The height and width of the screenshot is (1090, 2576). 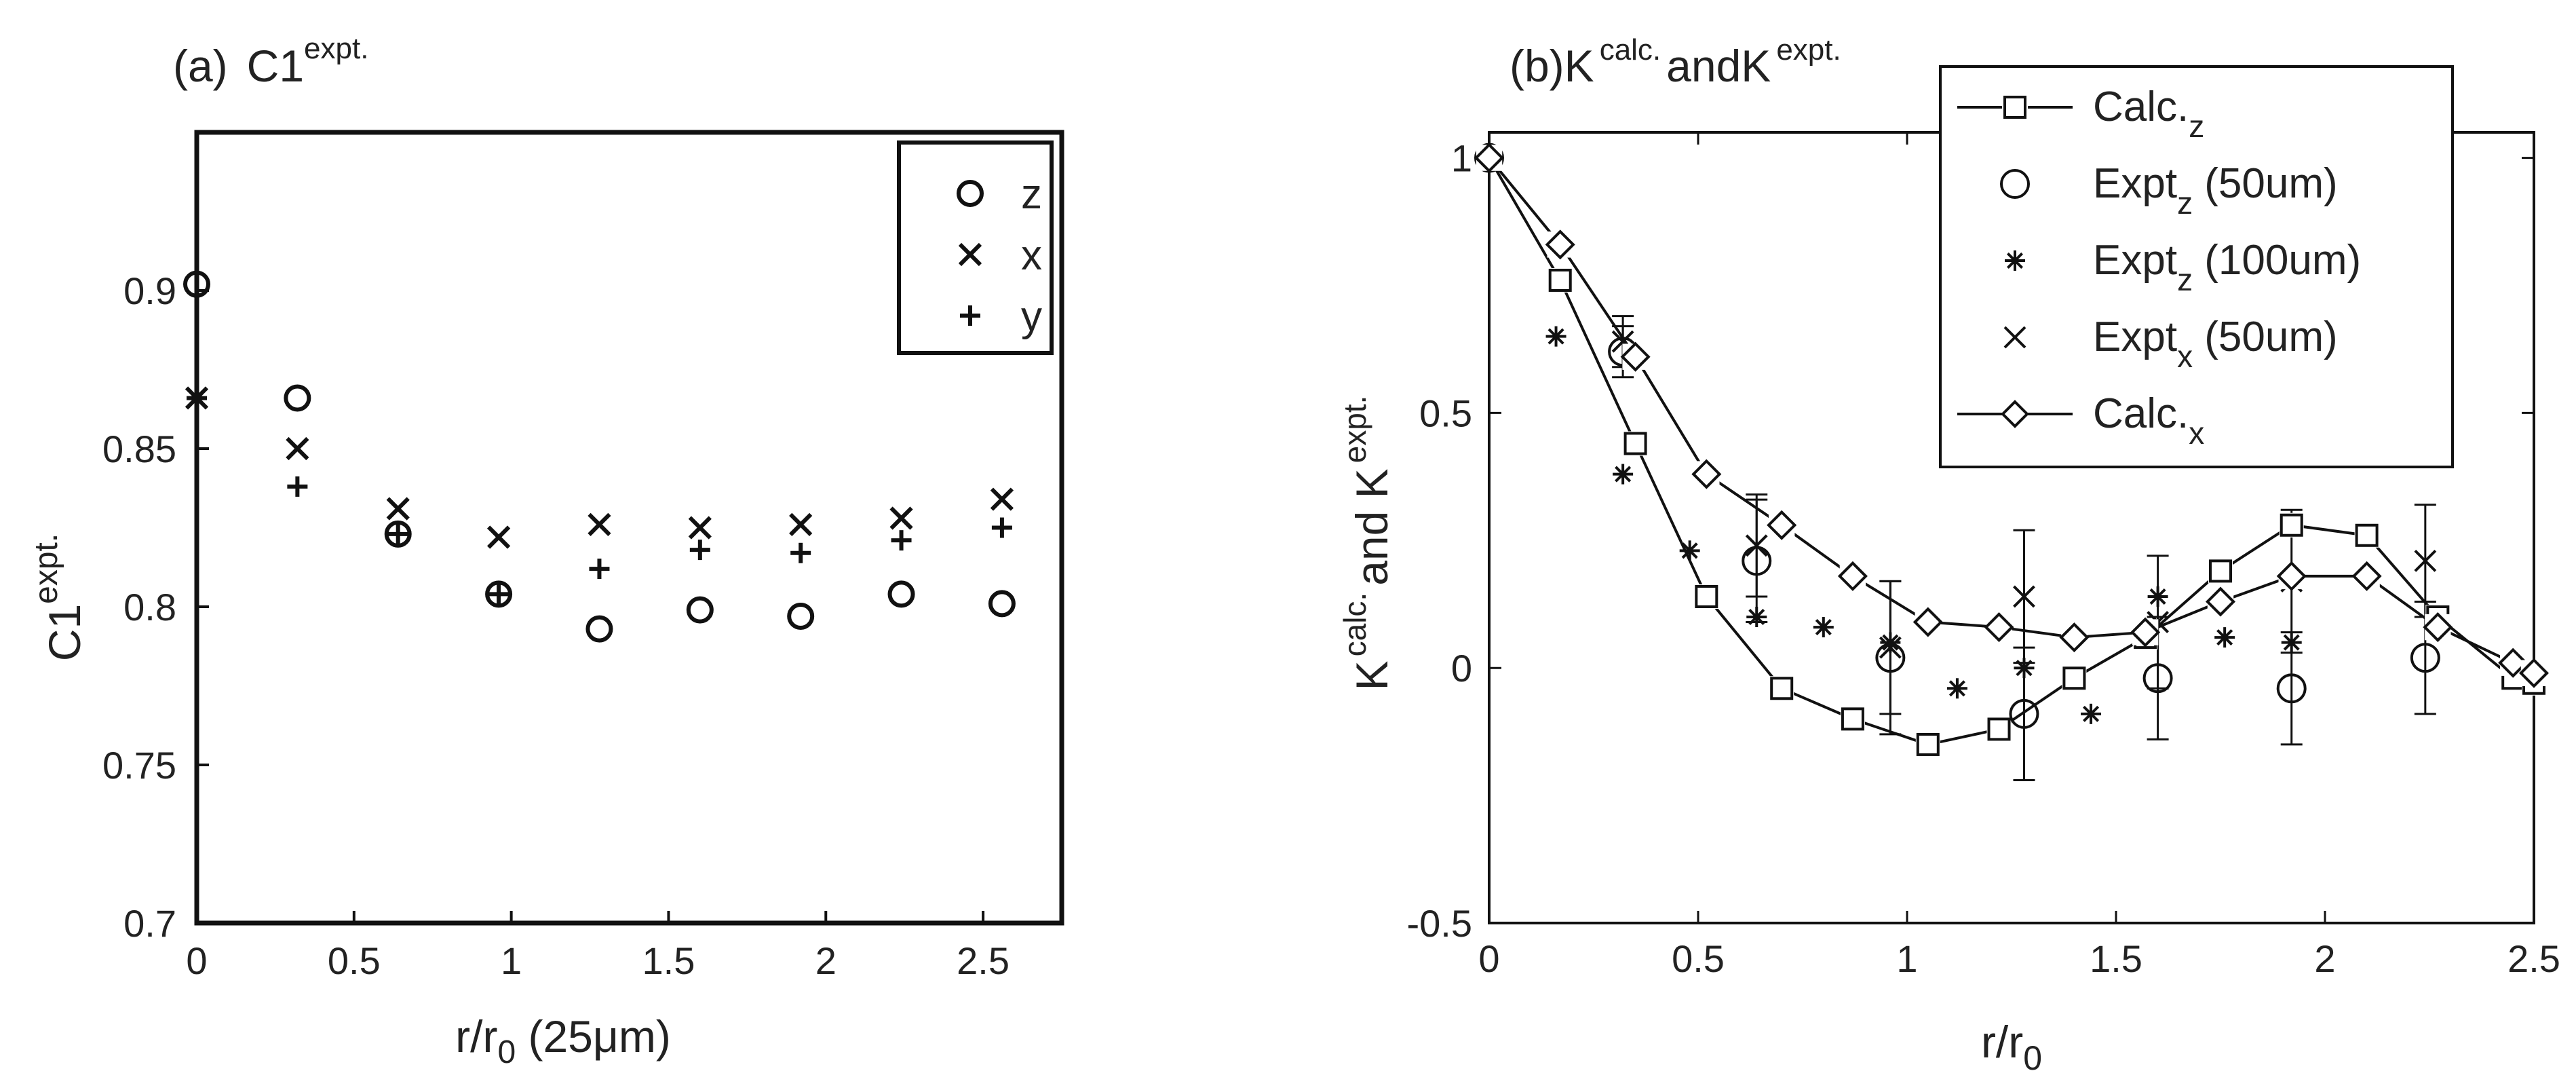 What do you see at coordinates (1367, 543) in the screenshot?
I see `panel-b-y-axis-label: Kcalc.and Kexpt.` at bounding box center [1367, 543].